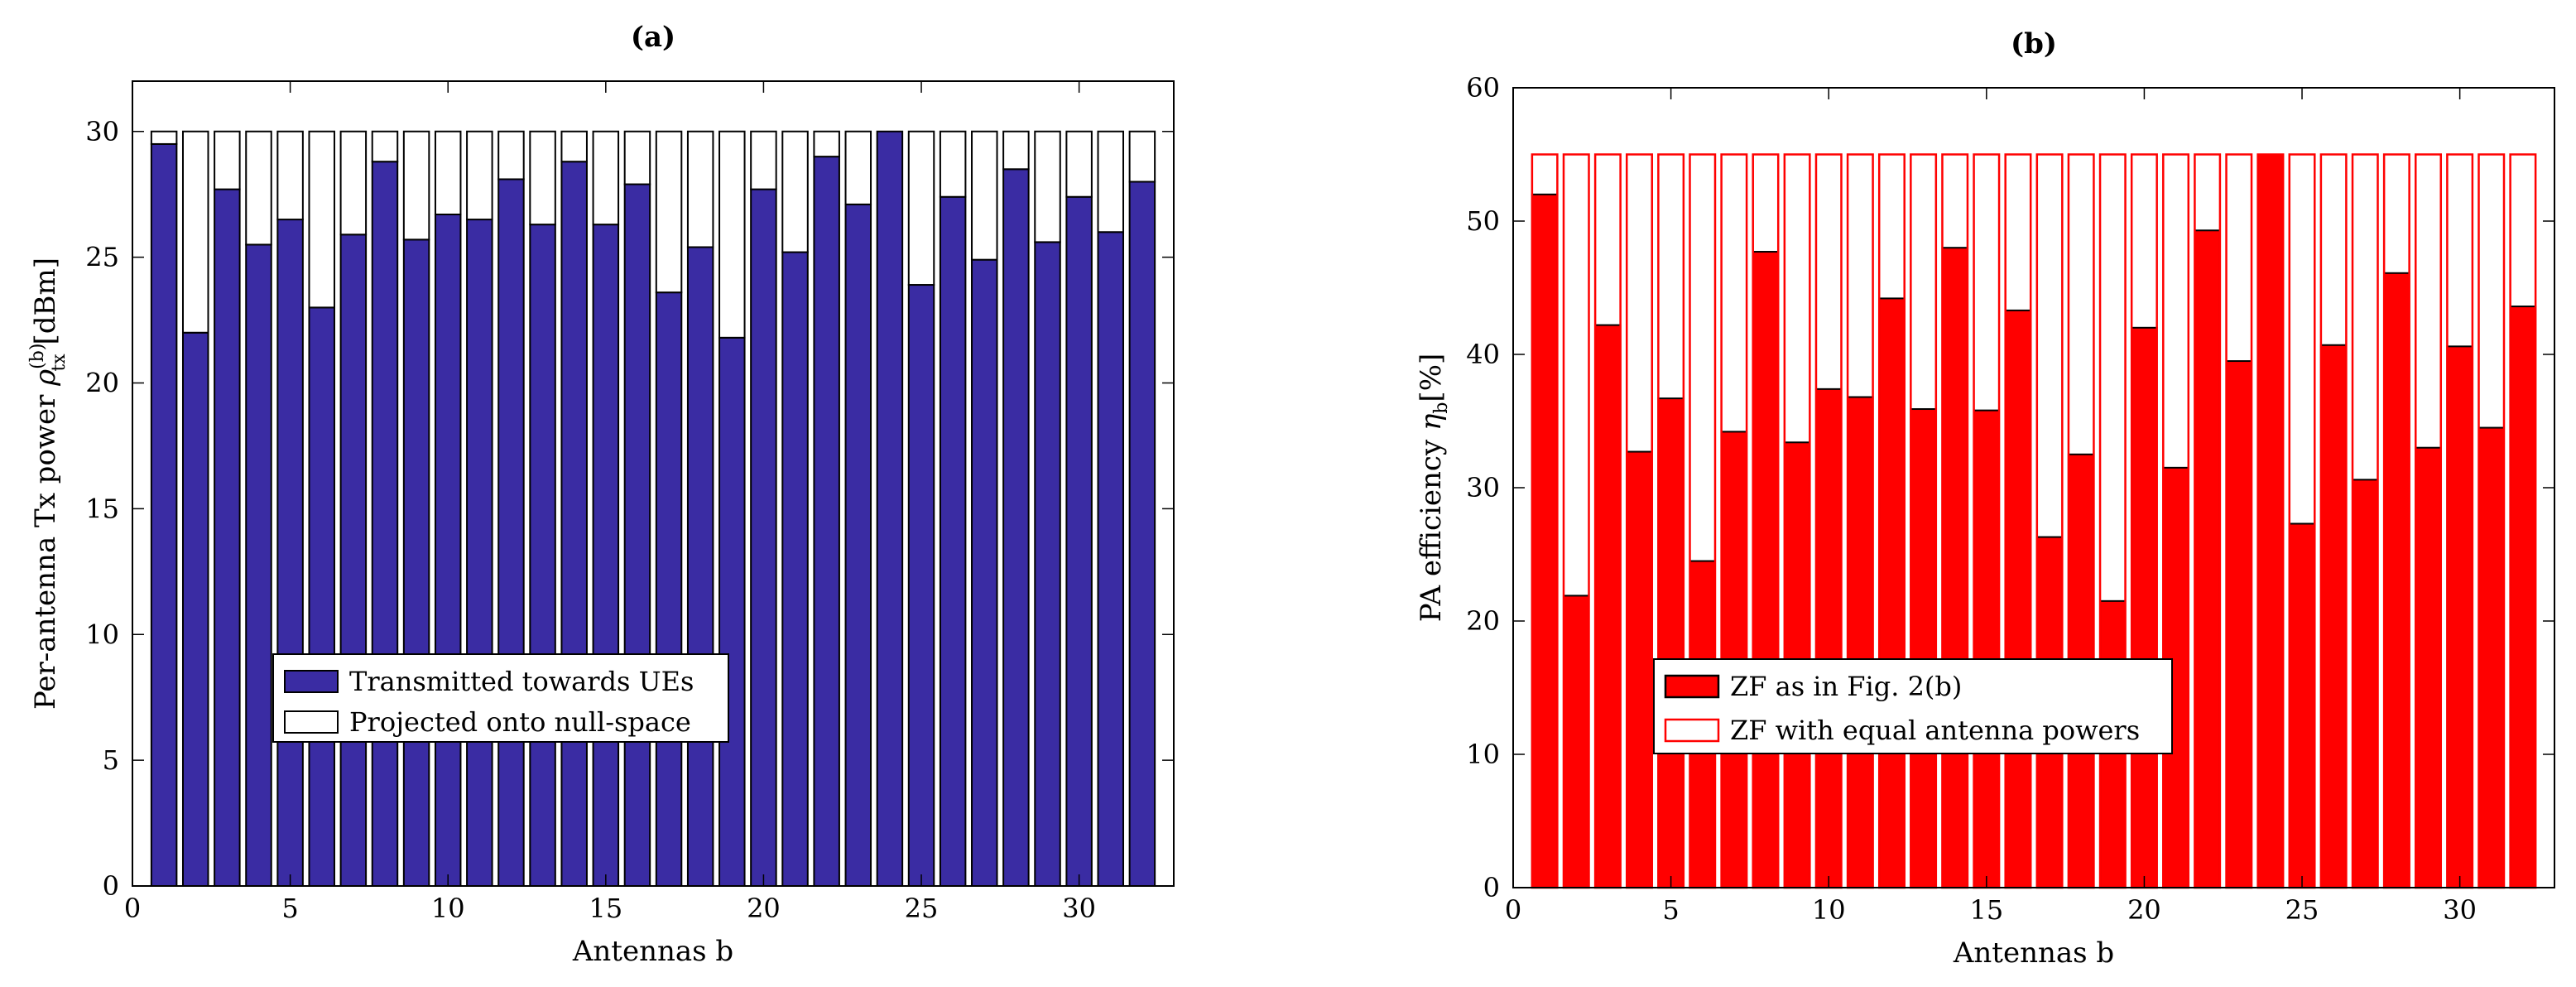 This screenshot has width=2576, height=987. Describe the element at coordinates (1483, 221) in the screenshot. I see `y-tick-label: 50` at that location.